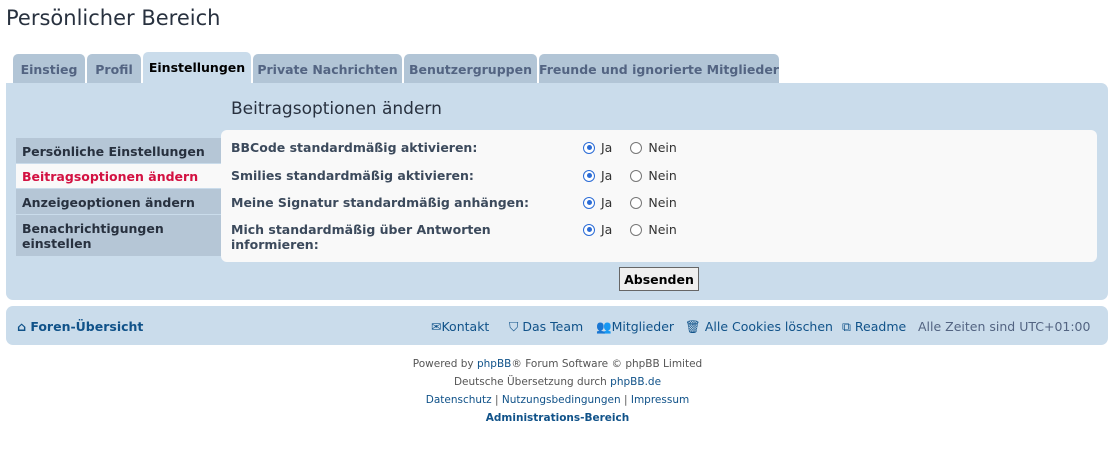 The width and height of the screenshot is (1115, 451). Describe the element at coordinates (443, 364) in the screenshot. I see `powered-by-text: Powered by` at that location.